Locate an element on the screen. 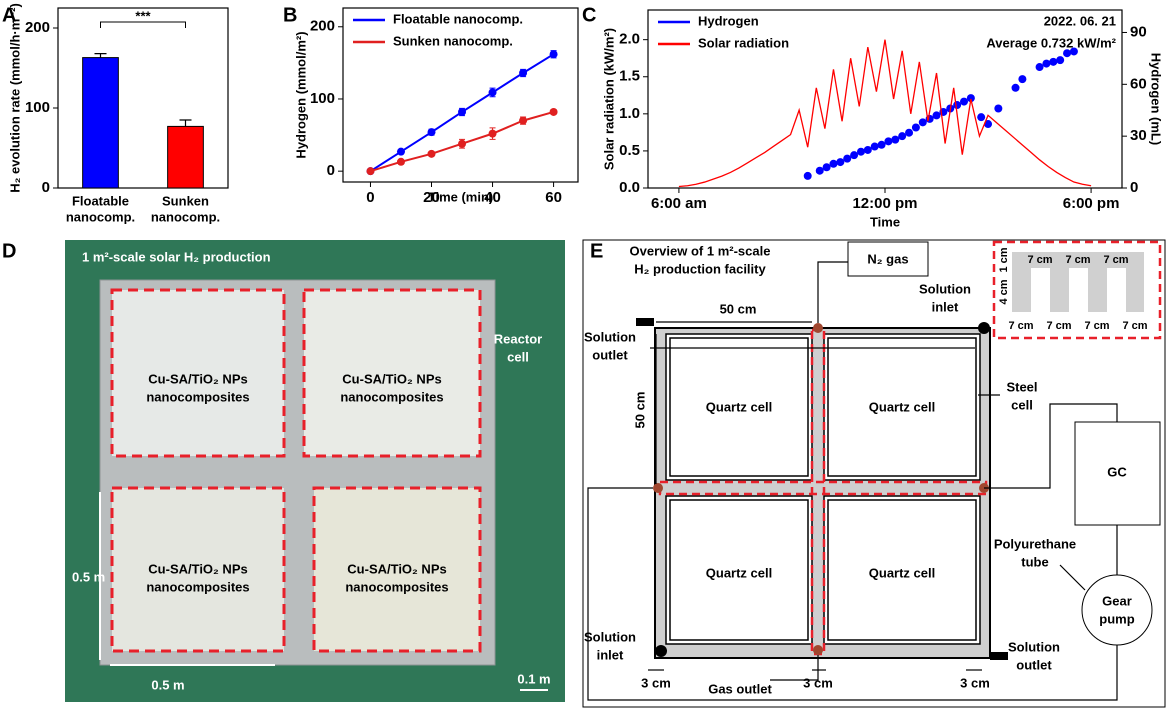 This screenshot has width=1167, height=709. tube-label: tube is located at coordinates (1034, 561).